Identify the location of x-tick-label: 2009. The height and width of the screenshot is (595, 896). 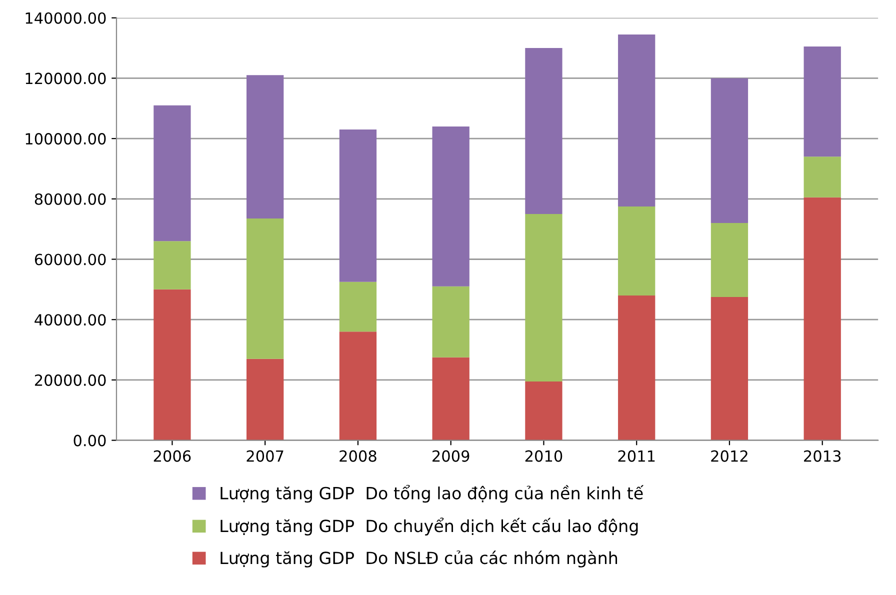
(451, 456).